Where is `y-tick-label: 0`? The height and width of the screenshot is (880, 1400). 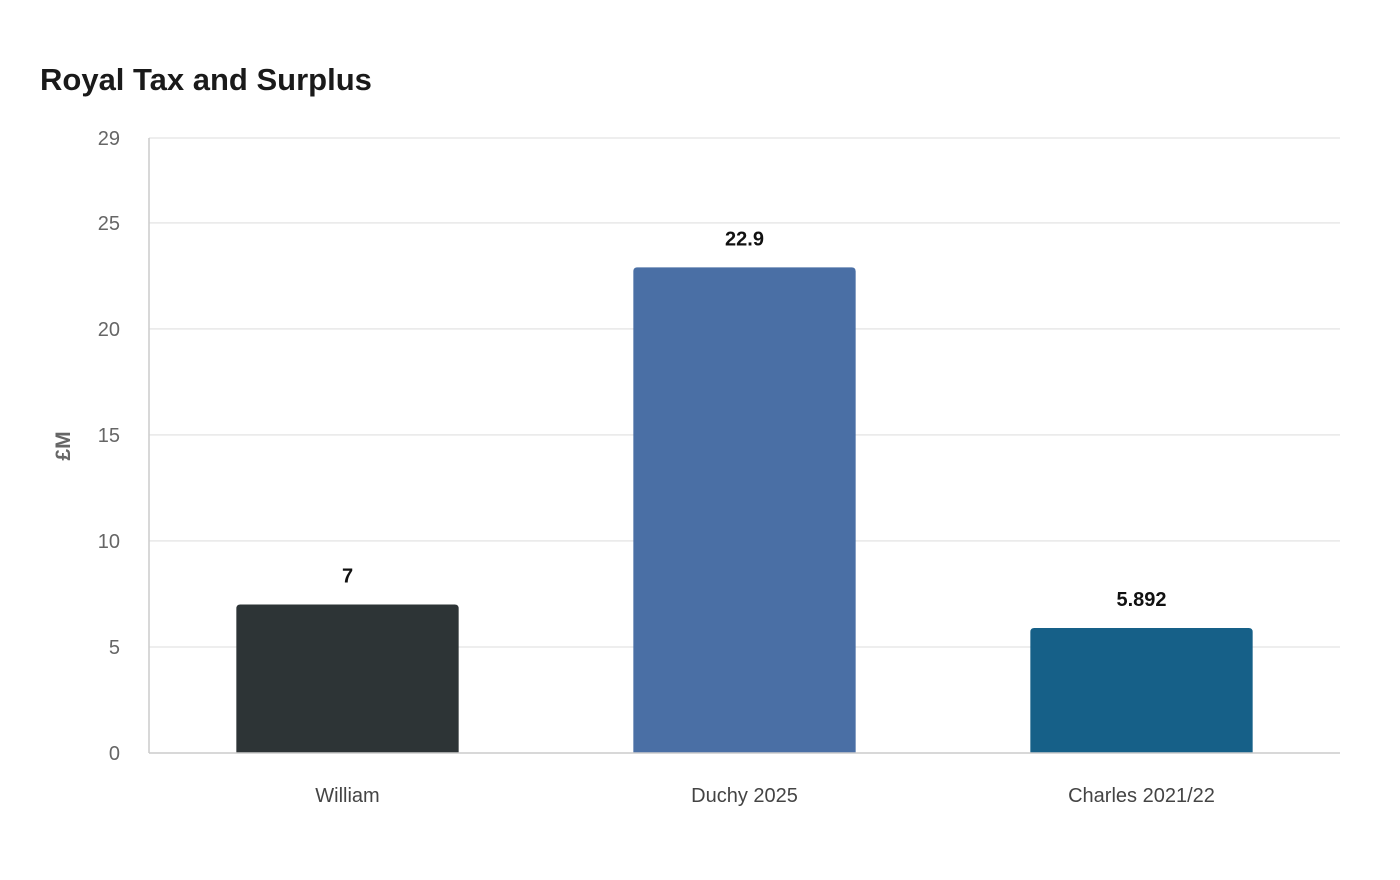 y-tick-label: 0 is located at coordinates (114, 754).